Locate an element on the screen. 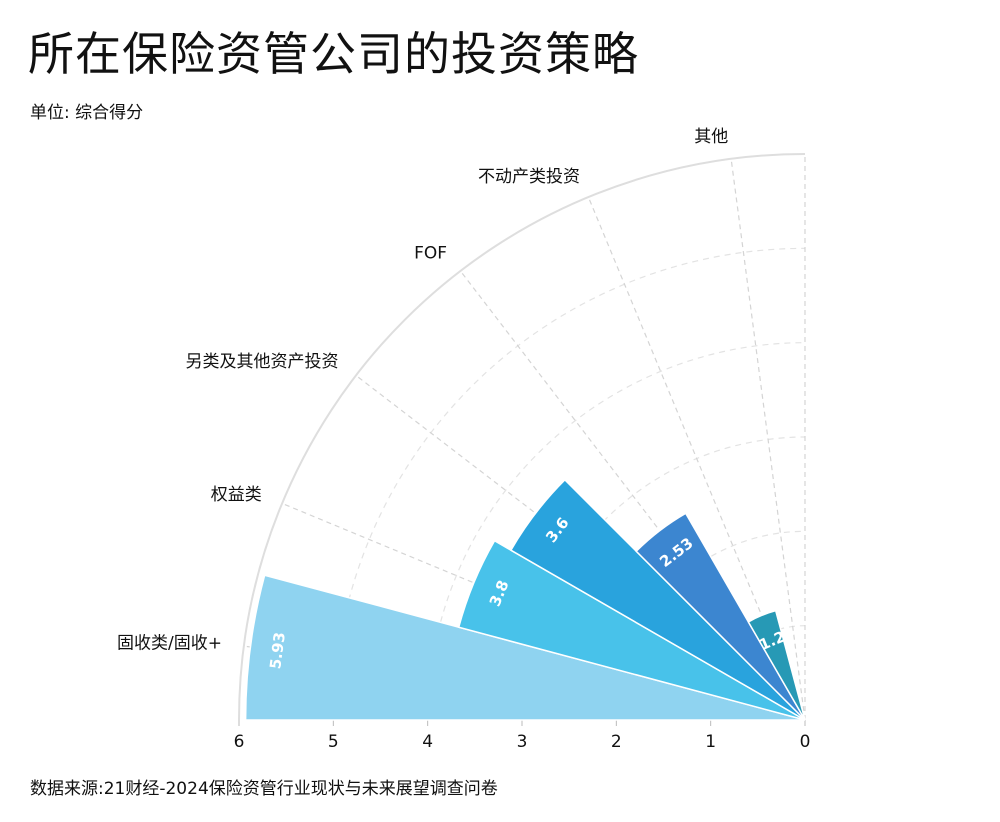 The height and width of the screenshot is (822, 1000). tick-label: 2 is located at coordinates (616, 742).